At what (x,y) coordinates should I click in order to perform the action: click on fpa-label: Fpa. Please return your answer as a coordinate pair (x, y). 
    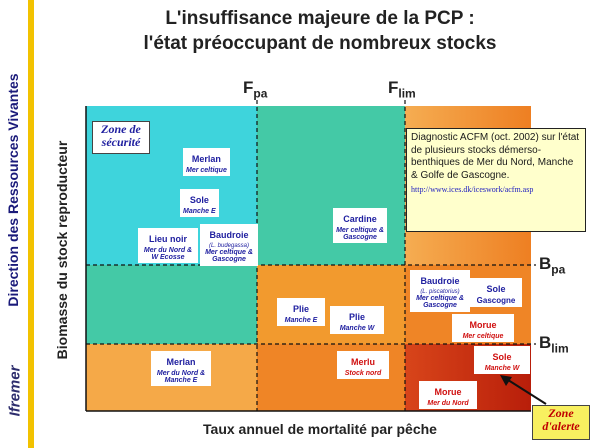
    Looking at the image, I should click on (255, 89).